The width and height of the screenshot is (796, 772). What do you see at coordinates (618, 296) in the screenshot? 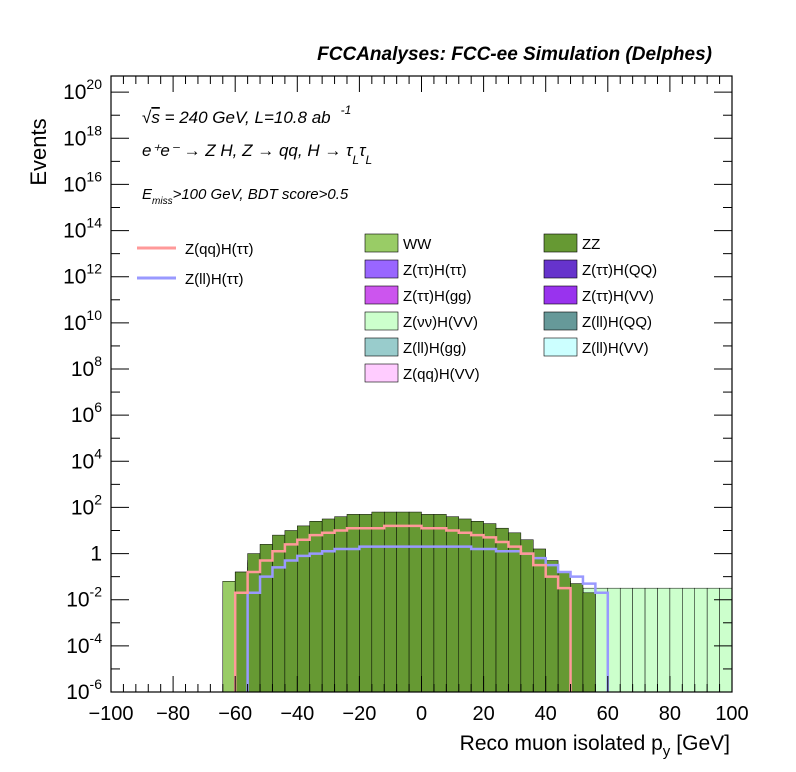
I see `legend-label: Z(ττ)H(VV)` at bounding box center [618, 296].